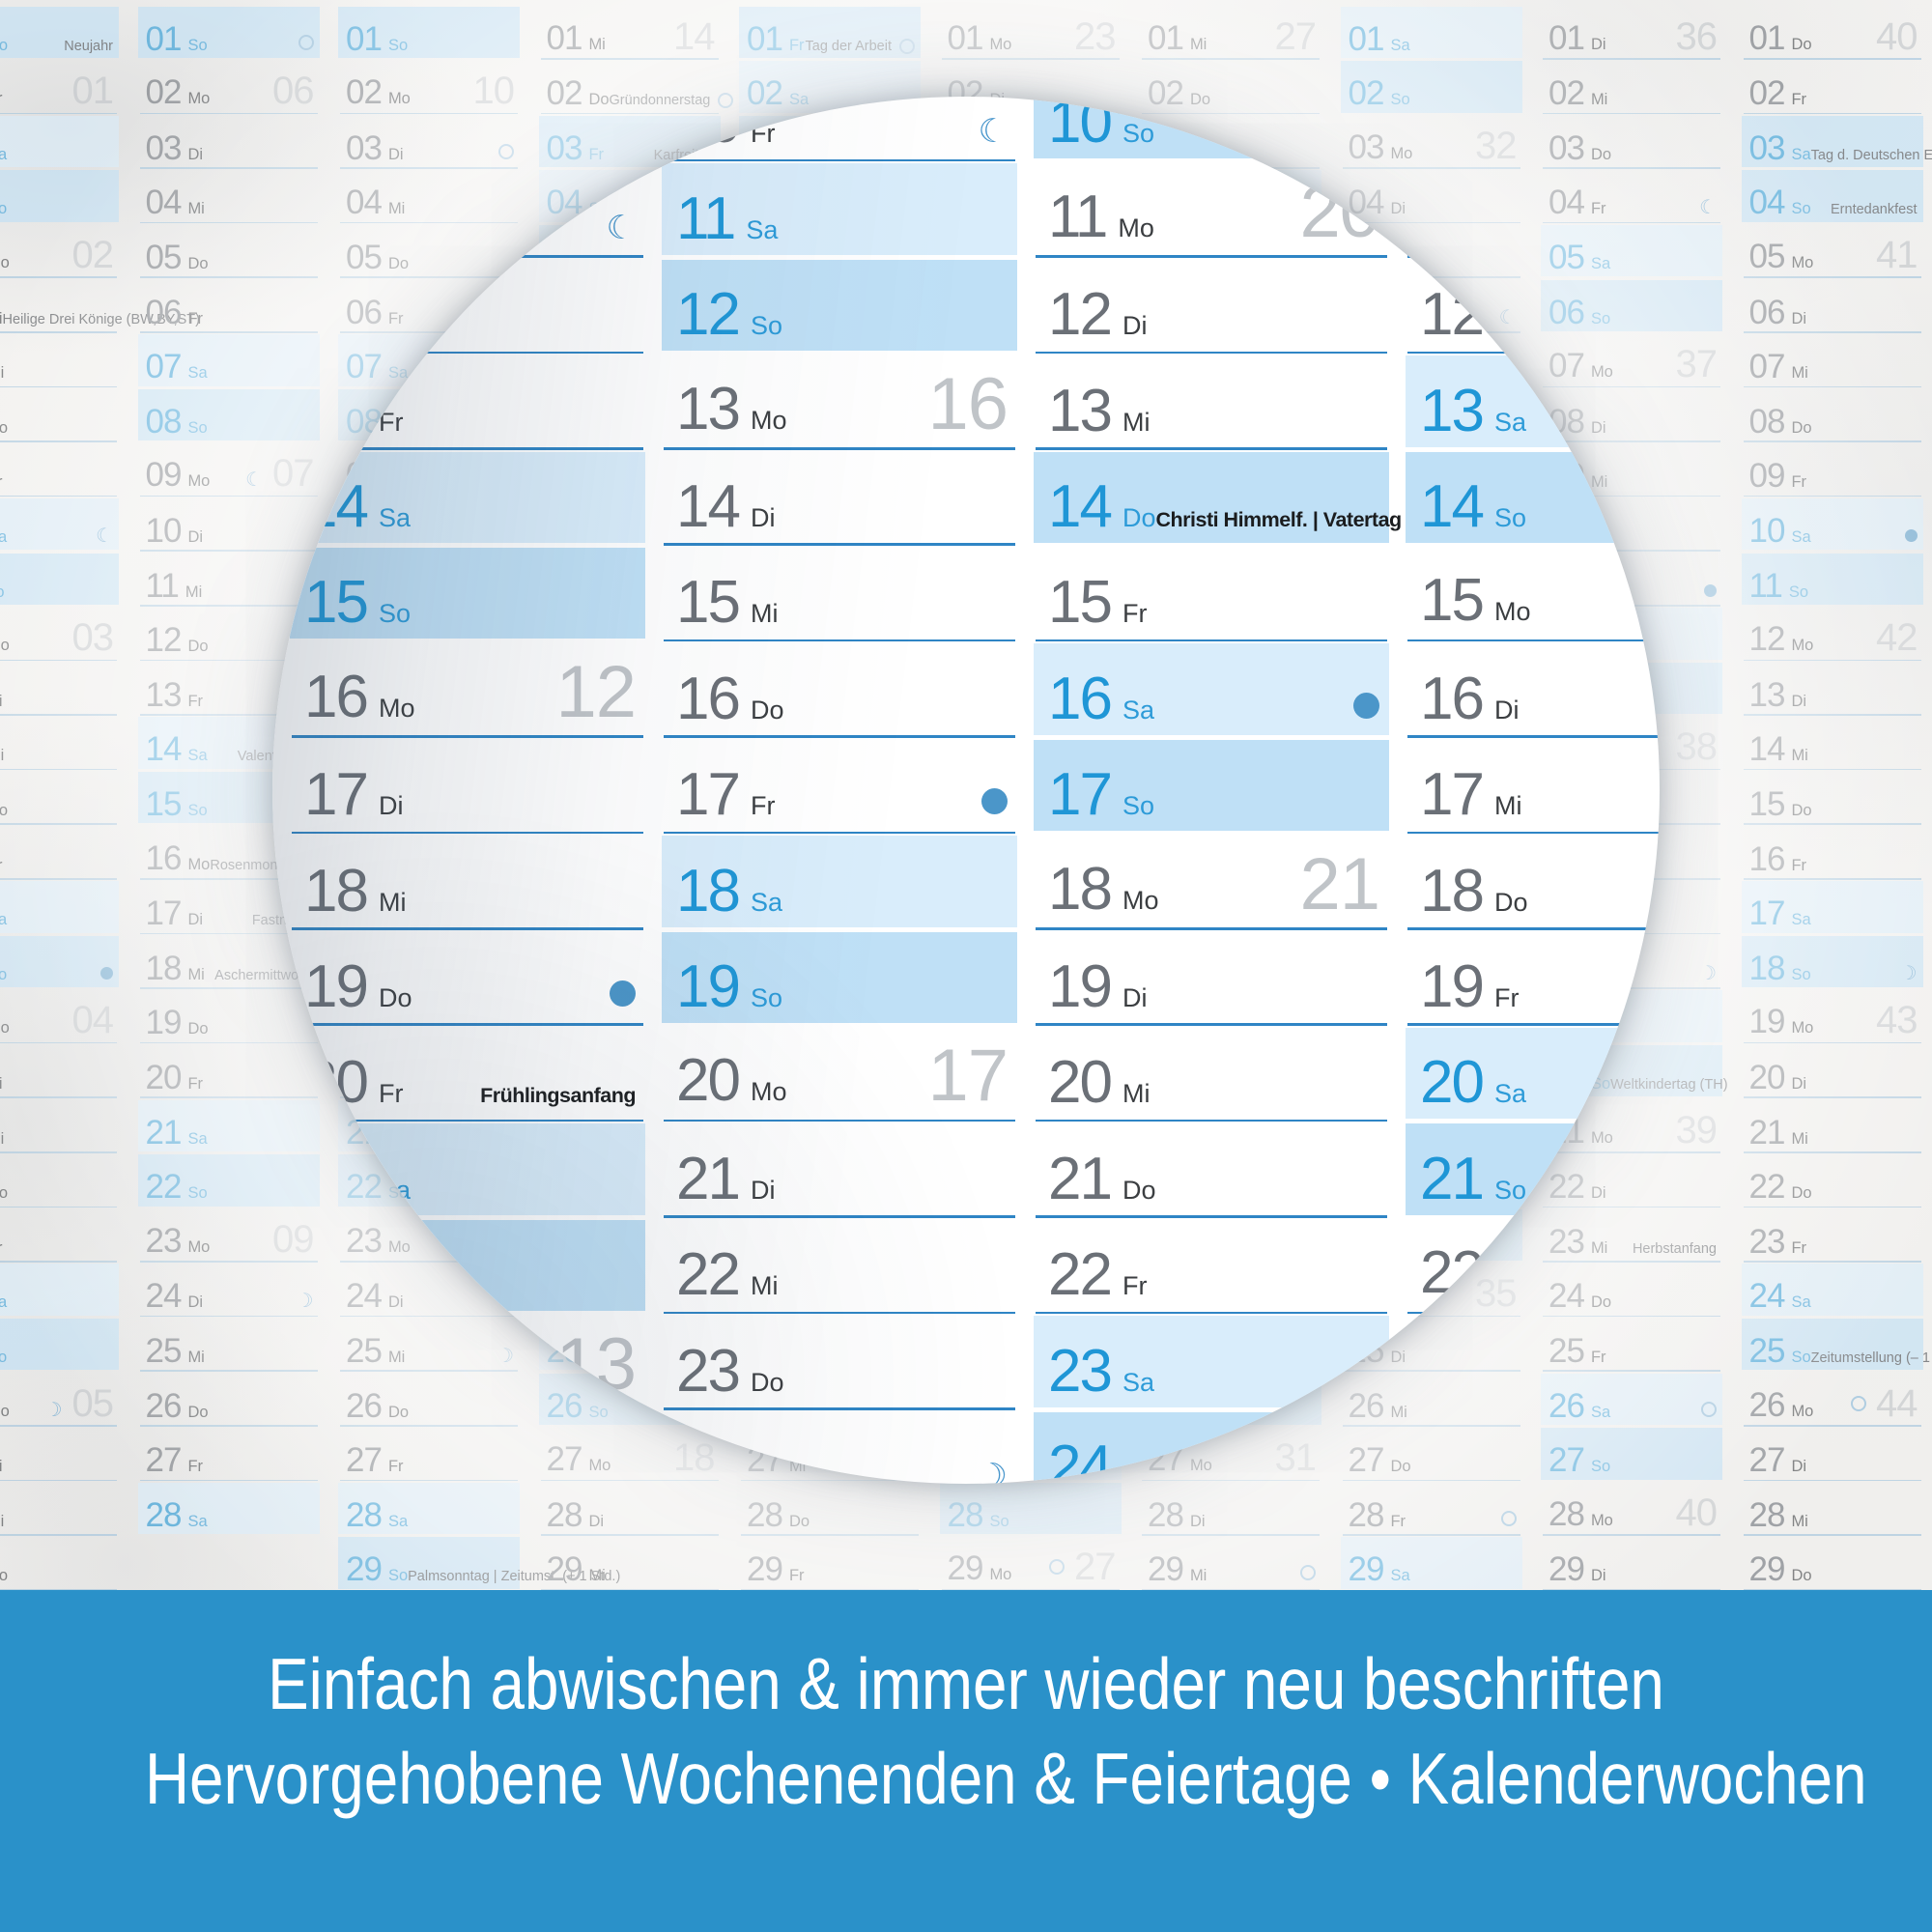 This screenshot has width=1932, height=1932. What do you see at coordinates (336, 1275) in the screenshot?
I see `day-number: 22` at bounding box center [336, 1275].